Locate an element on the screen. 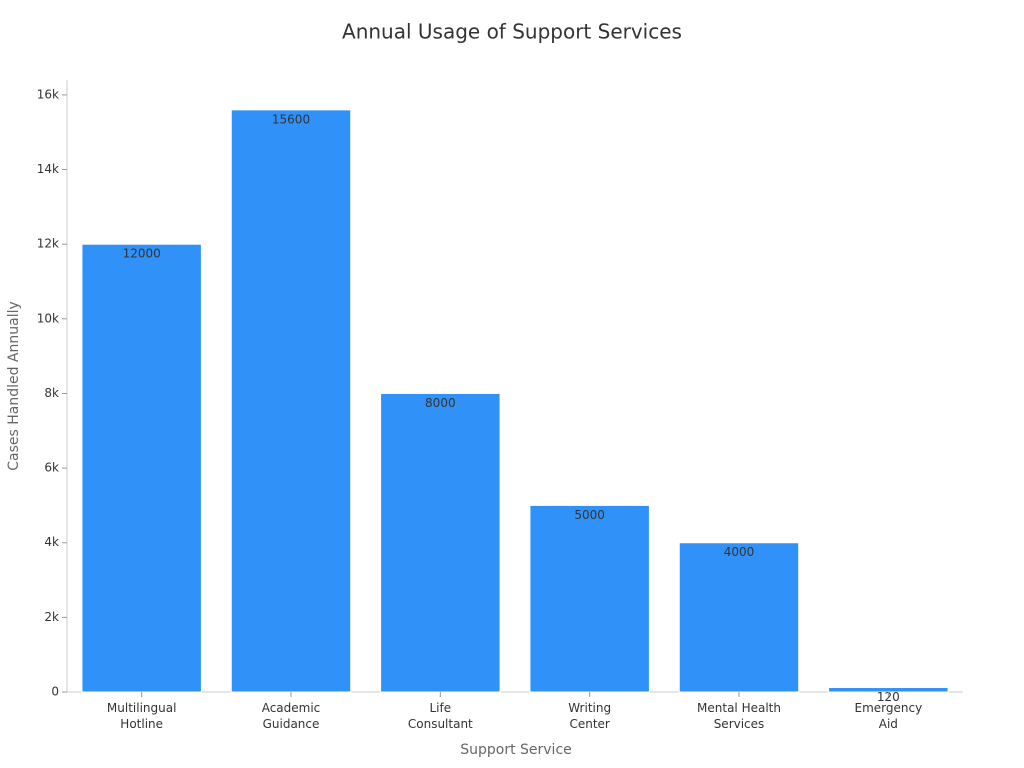 Image resolution: width=1024 pixels, height=768 pixels. x-tick-label: Writing Center is located at coordinates (589, 716).